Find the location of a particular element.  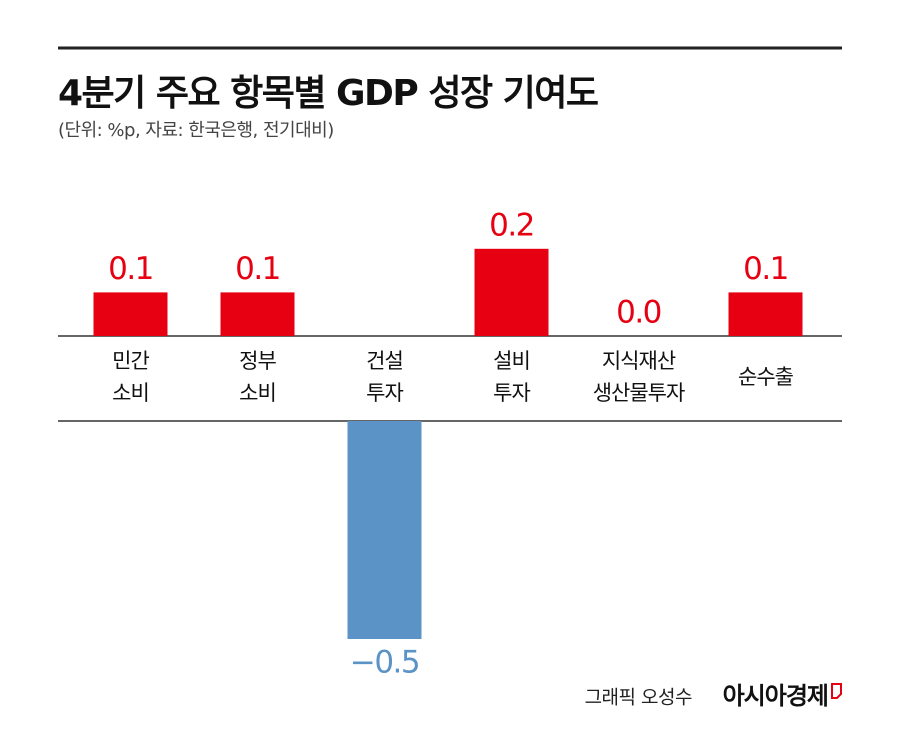

value-label: −0.5 is located at coordinates (384, 663).